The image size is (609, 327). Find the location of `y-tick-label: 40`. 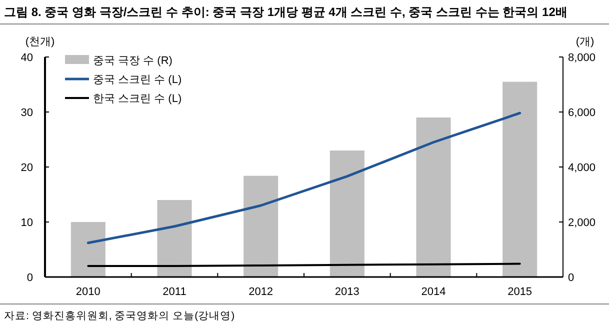

y-tick-label: 40 is located at coordinates (26, 58).